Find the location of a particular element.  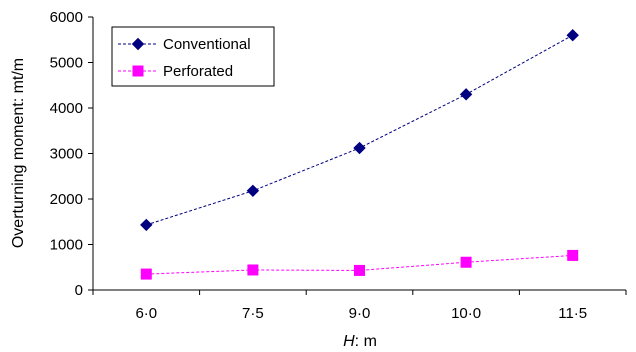

x-ticks: 6·0 7·5 9·0 10·0 11·5 is located at coordinates (359, 306).